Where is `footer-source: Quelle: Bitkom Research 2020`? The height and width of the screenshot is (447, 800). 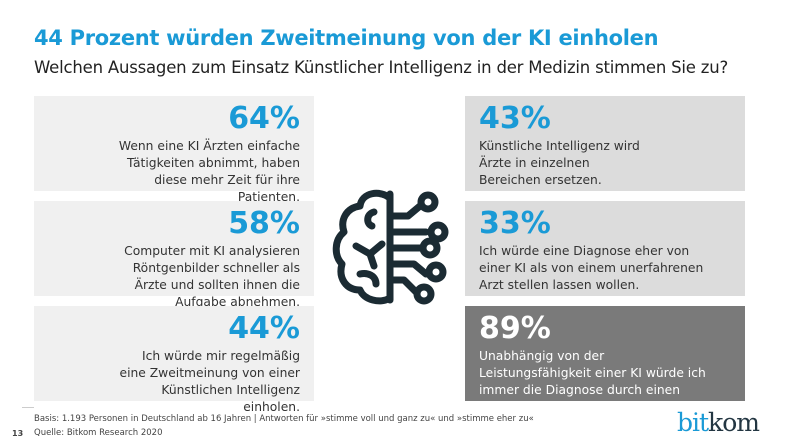
footer-source: Quelle: Bitkom Research 2020 is located at coordinates (98, 433).